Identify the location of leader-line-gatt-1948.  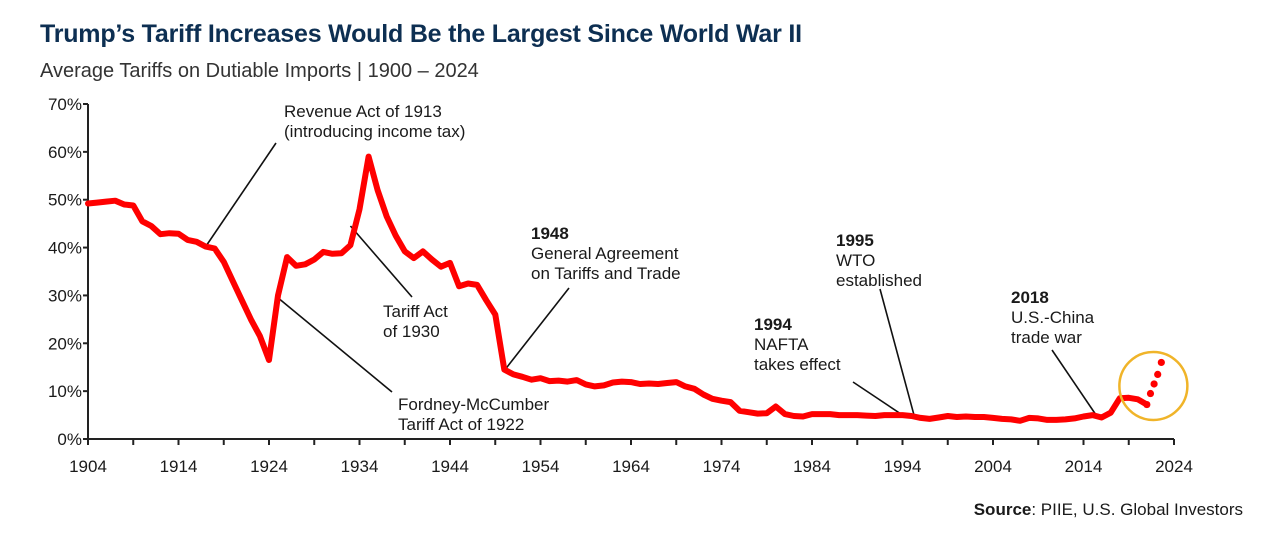
(536, 329).